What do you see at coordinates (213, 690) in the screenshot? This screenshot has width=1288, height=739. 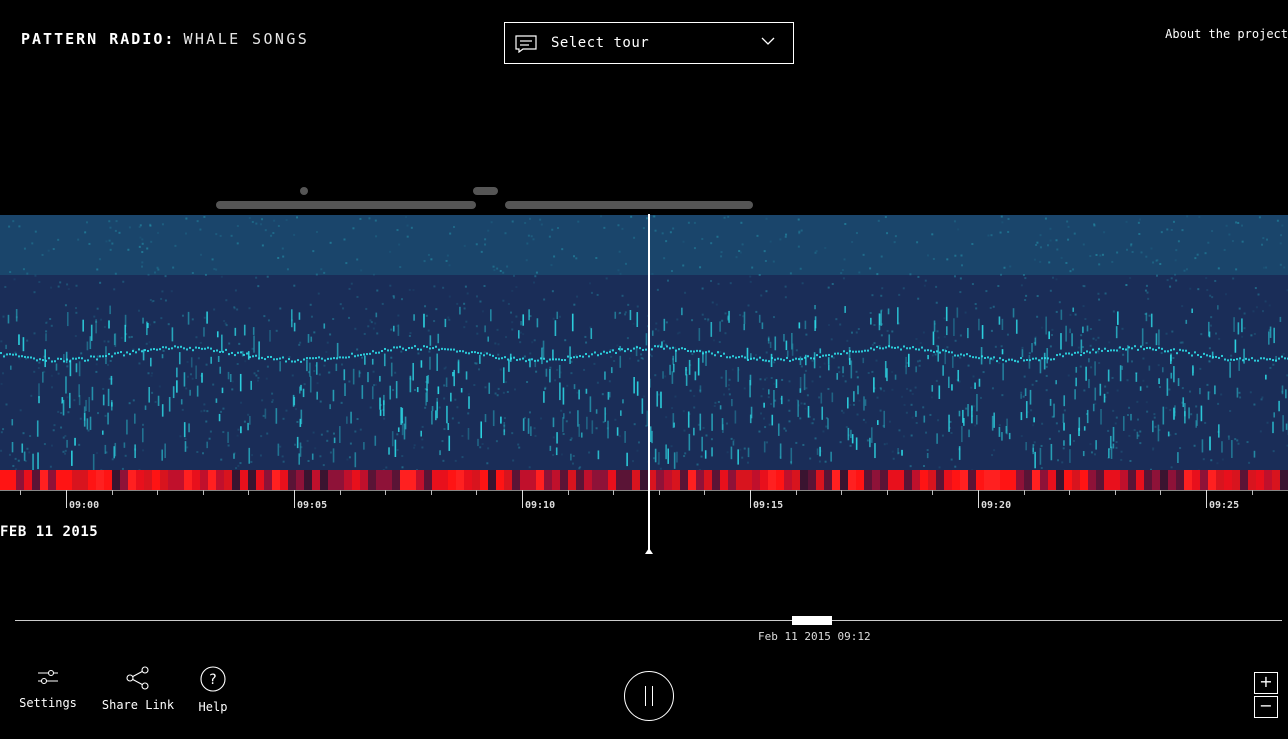 I see `help-button: ? Help` at bounding box center [213, 690].